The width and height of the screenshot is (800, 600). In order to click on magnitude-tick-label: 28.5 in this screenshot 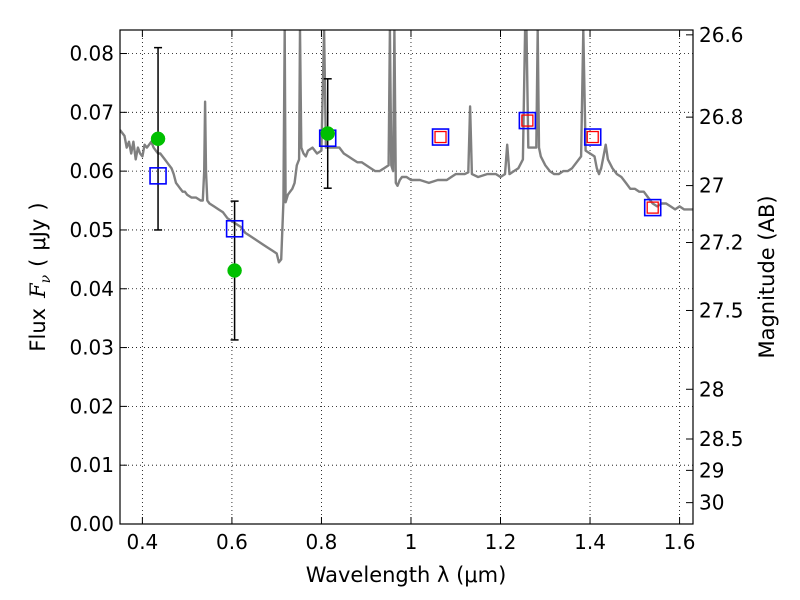, I will do `click(721, 439)`.